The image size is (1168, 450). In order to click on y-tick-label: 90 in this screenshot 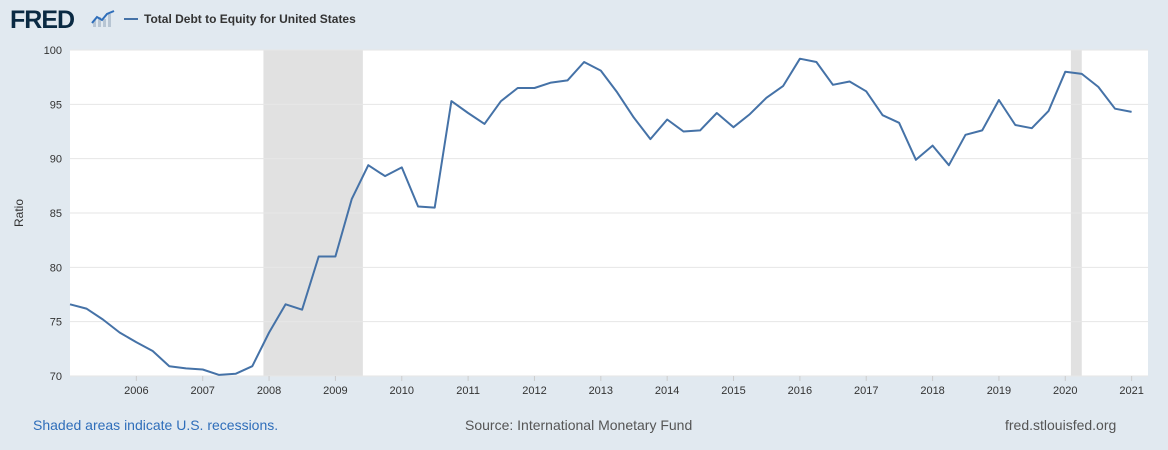, I will do `click(56, 160)`.